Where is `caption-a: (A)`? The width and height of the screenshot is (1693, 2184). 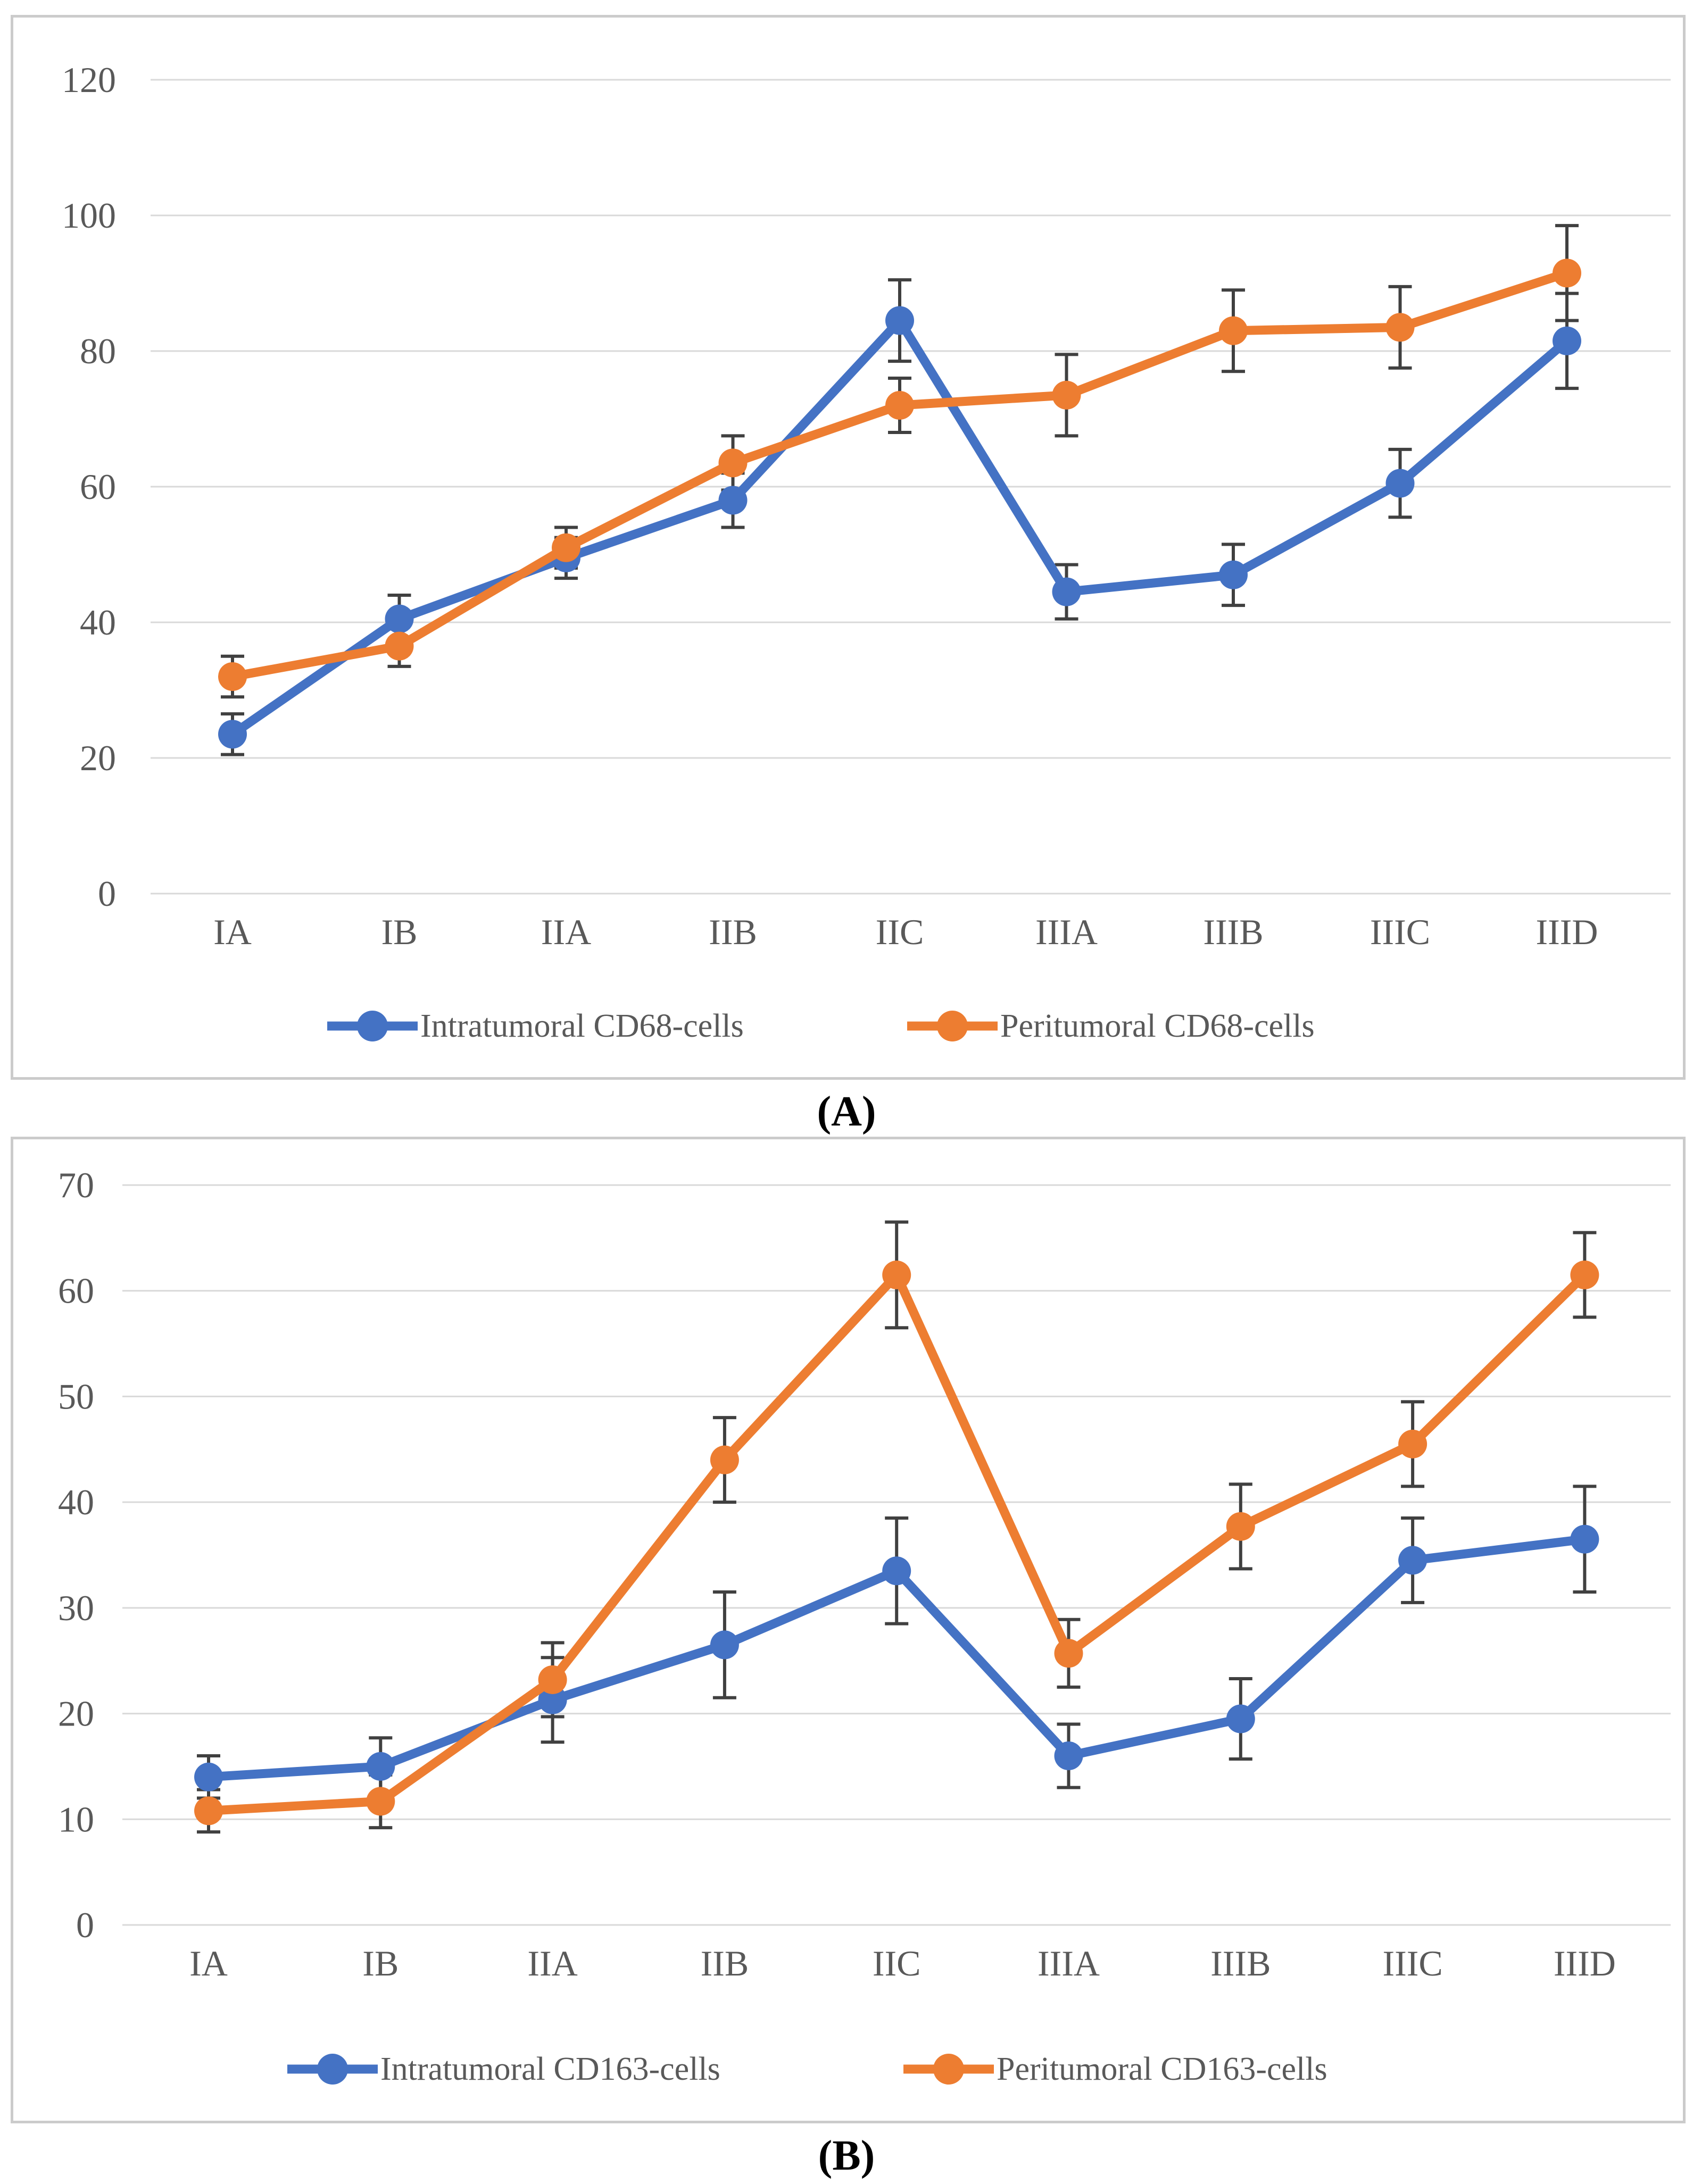
caption-a: (A) is located at coordinates (846, 1111).